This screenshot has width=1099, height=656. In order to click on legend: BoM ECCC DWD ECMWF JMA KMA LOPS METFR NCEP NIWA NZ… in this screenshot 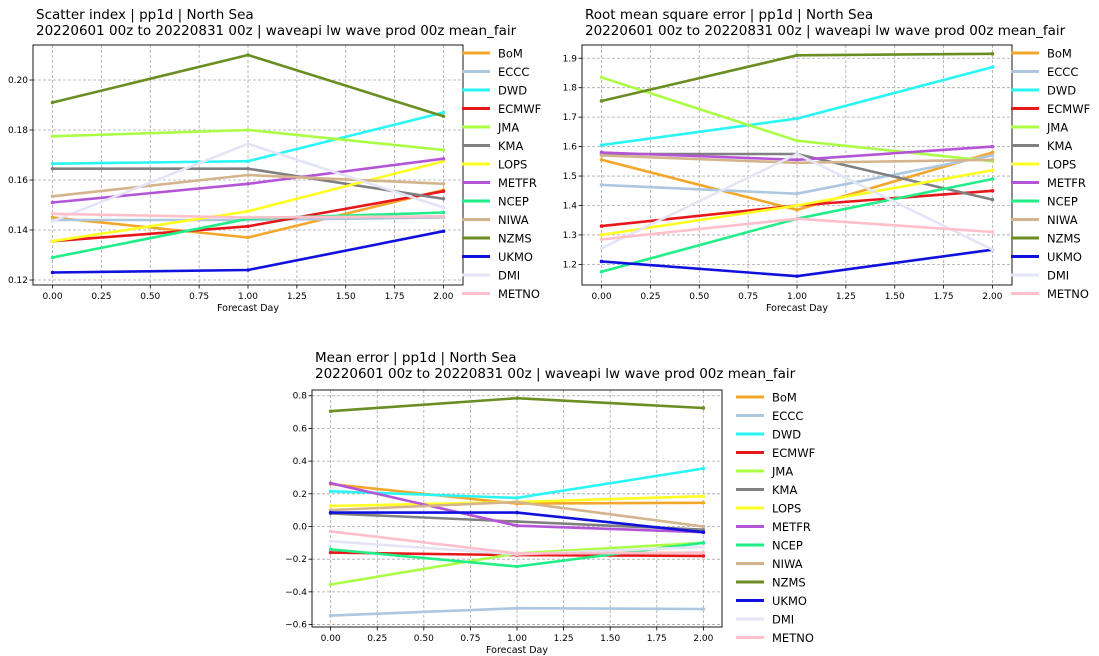, I will do `click(501, 174)`.